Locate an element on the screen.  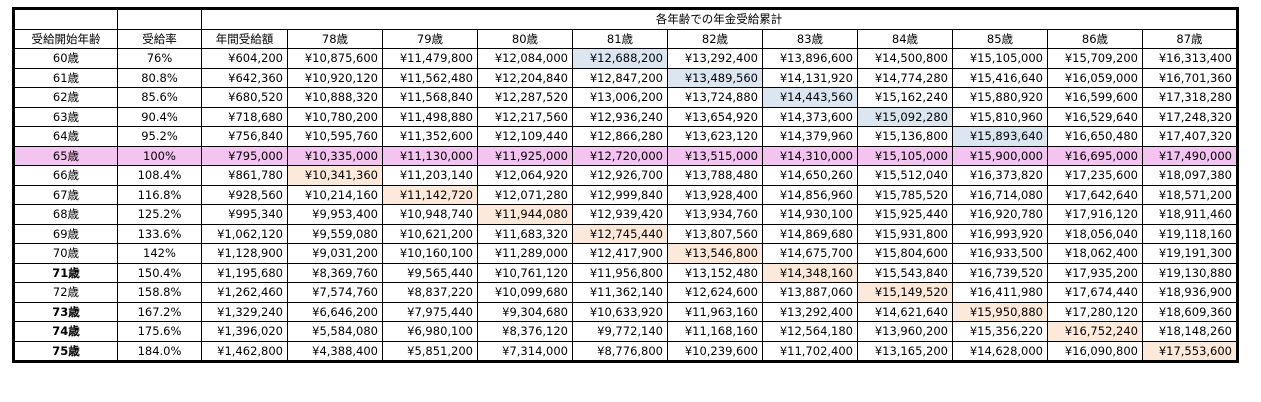
cumulative-total-cell: ¥13,654,920 is located at coordinates (715, 116).